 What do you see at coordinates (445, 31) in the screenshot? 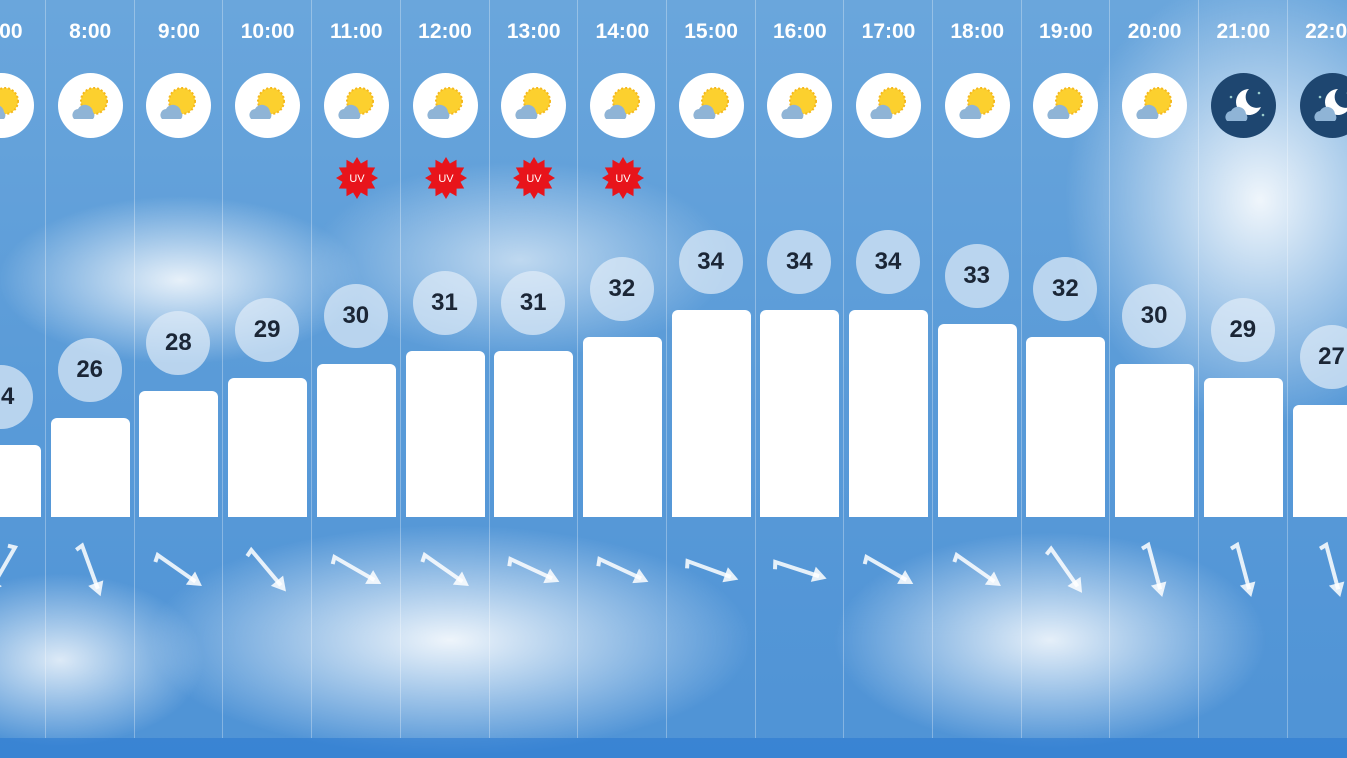
I see `hour-label: 12:00` at bounding box center [445, 31].